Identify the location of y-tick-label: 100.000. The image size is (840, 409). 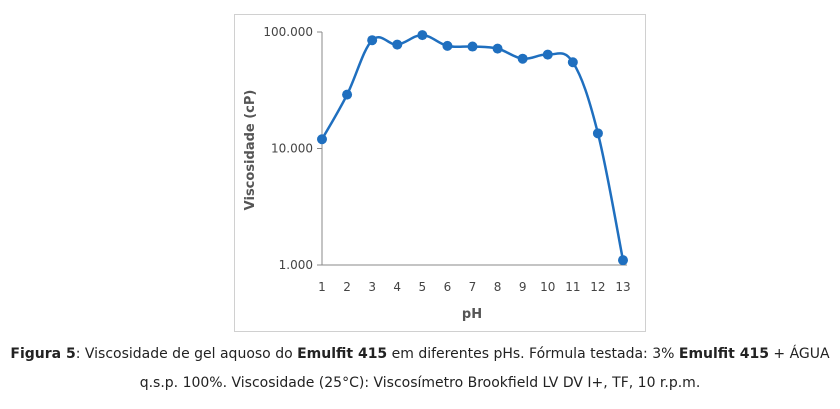
(288, 32).